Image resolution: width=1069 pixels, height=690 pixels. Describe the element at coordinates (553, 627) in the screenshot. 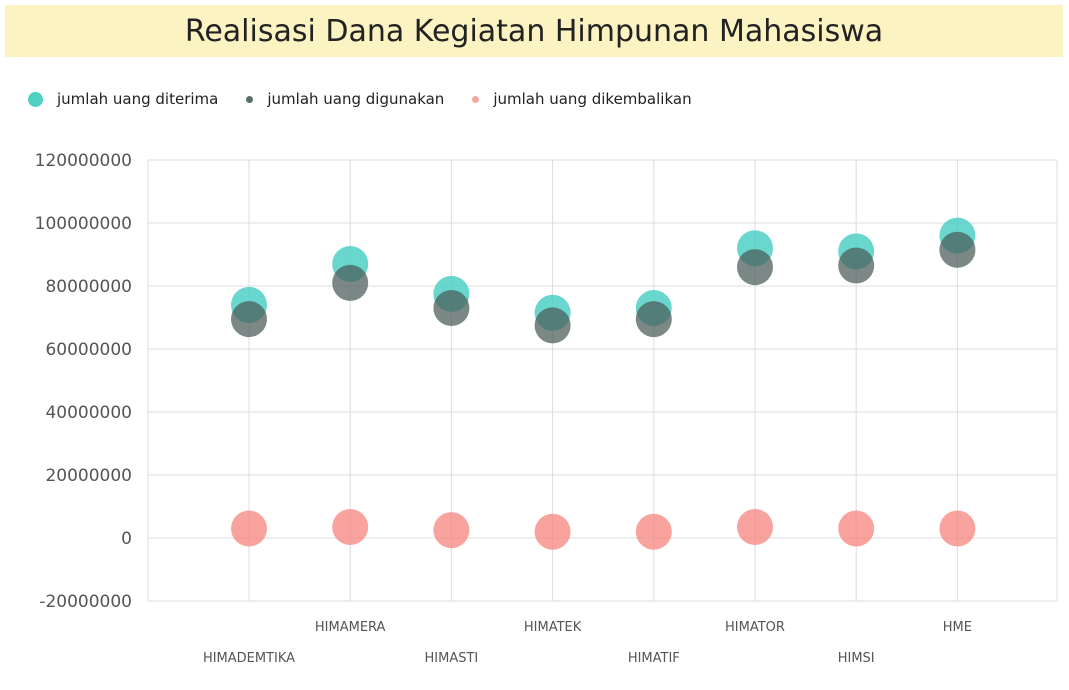

I see `x-category-label: HIMATEK` at that location.